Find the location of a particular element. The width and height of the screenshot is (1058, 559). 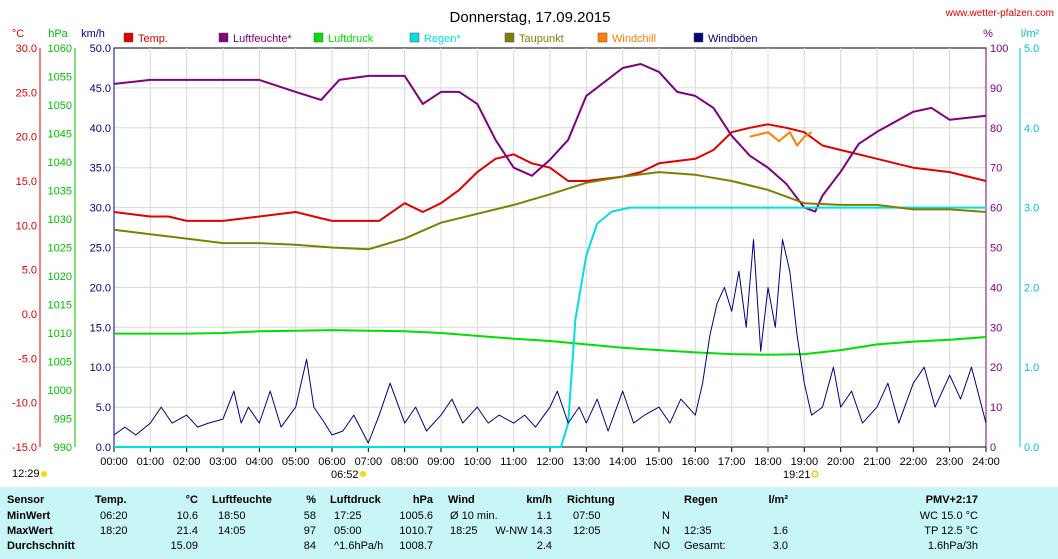

legend-label: Temp. is located at coordinates (153, 39).